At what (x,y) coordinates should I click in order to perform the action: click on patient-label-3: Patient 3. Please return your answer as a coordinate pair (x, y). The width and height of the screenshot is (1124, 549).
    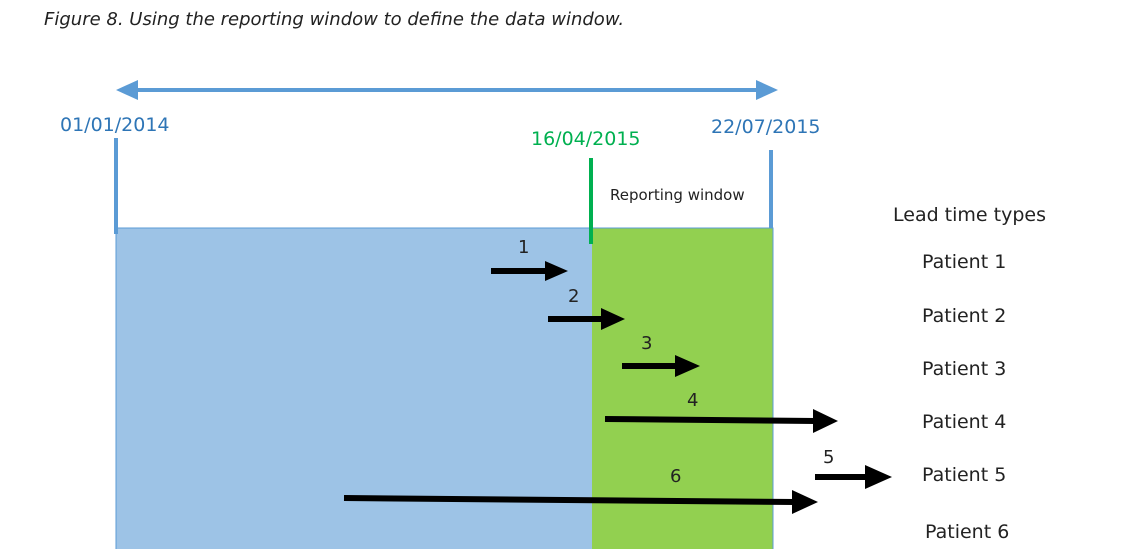
    Looking at the image, I should click on (964, 369).